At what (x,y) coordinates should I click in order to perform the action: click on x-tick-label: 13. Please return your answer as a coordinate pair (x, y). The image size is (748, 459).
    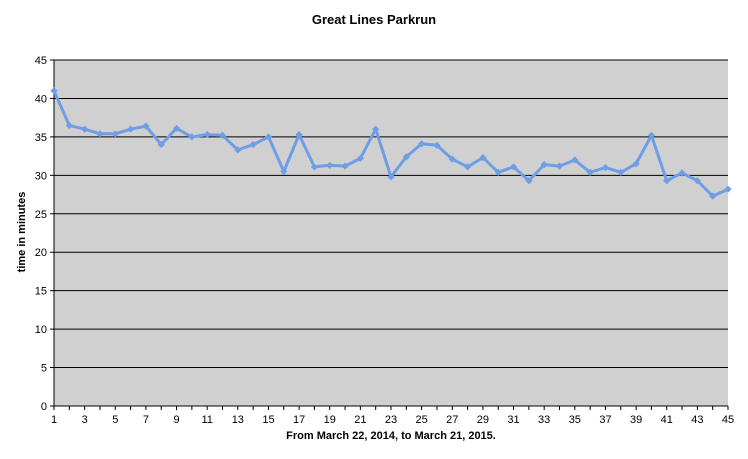
    Looking at the image, I should click on (238, 420).